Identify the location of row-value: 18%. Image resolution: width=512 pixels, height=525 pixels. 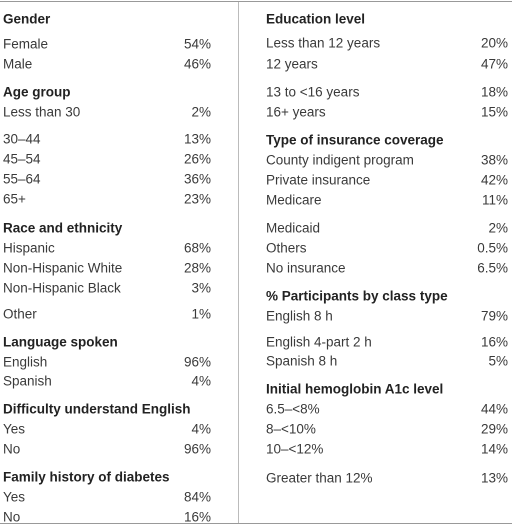
(494, 92).